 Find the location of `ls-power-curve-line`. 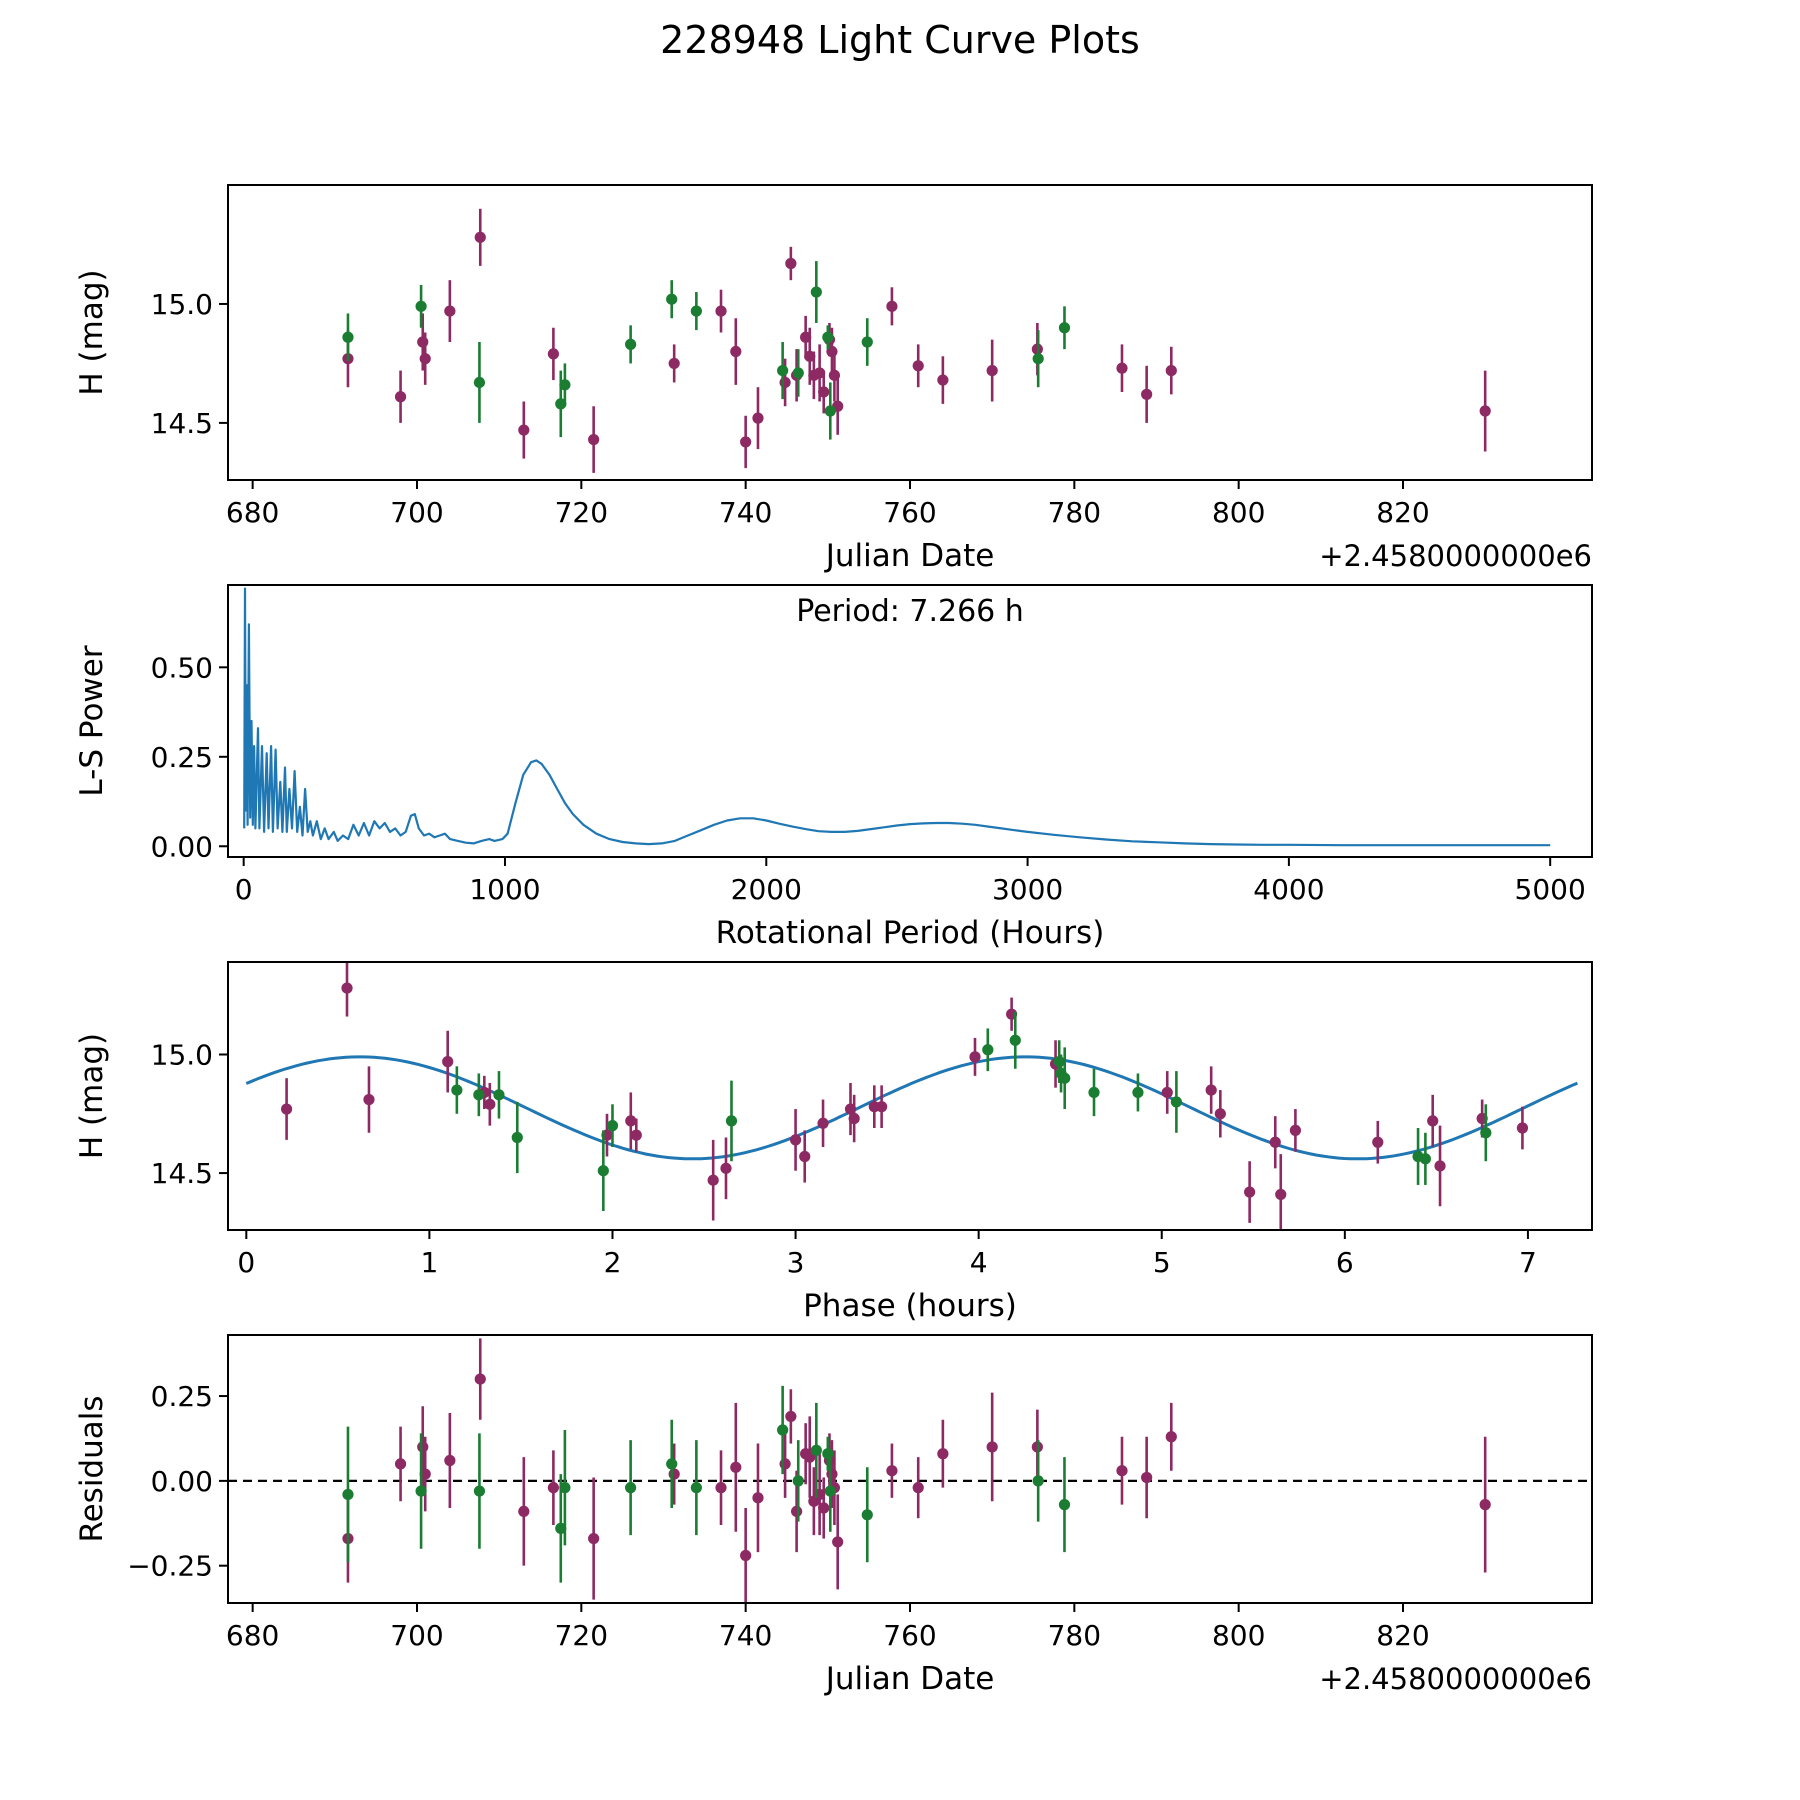

ls-power-curve-line is located at coordinates (897, 717).